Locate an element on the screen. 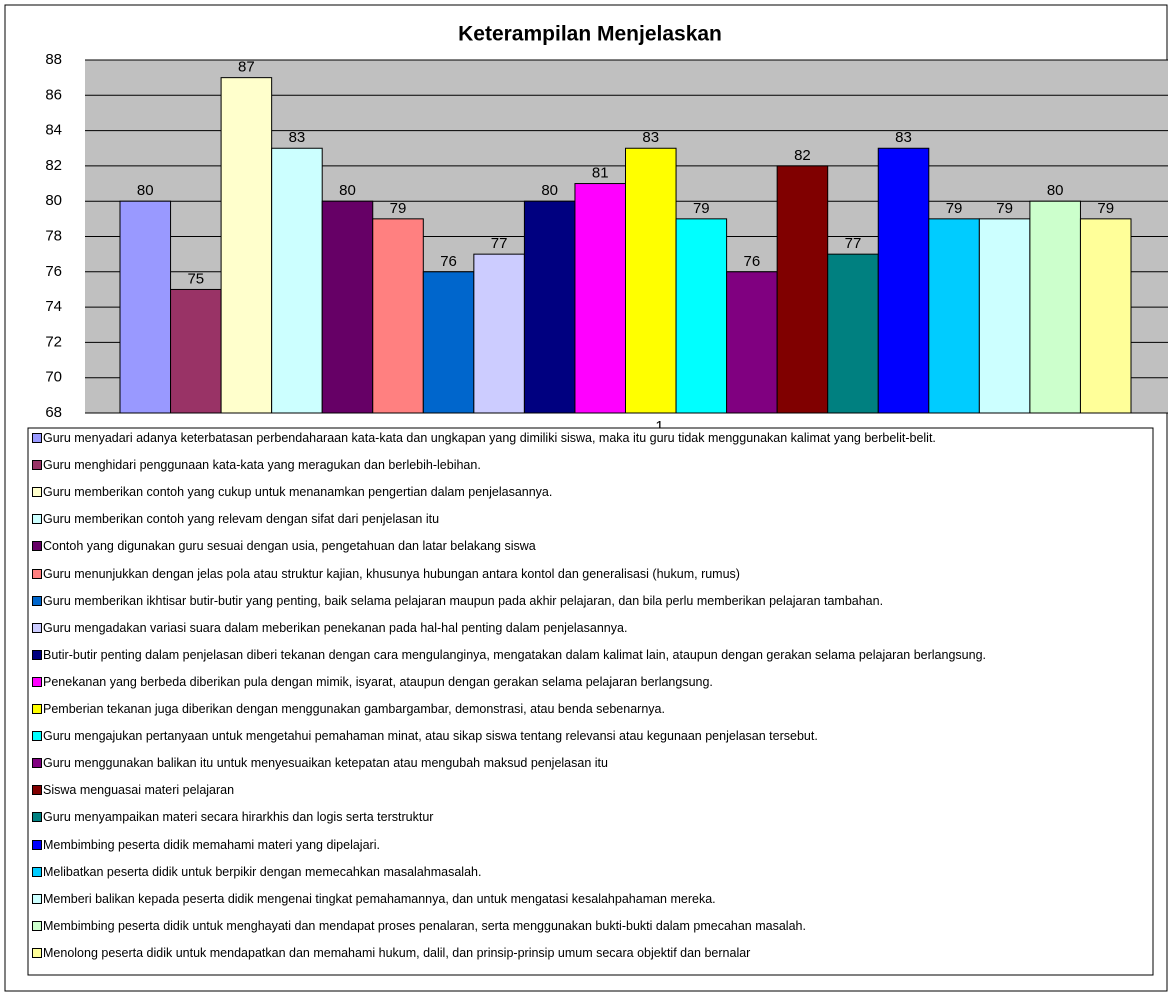  y-tick-label: 84 is located at coordinates (53, 130).